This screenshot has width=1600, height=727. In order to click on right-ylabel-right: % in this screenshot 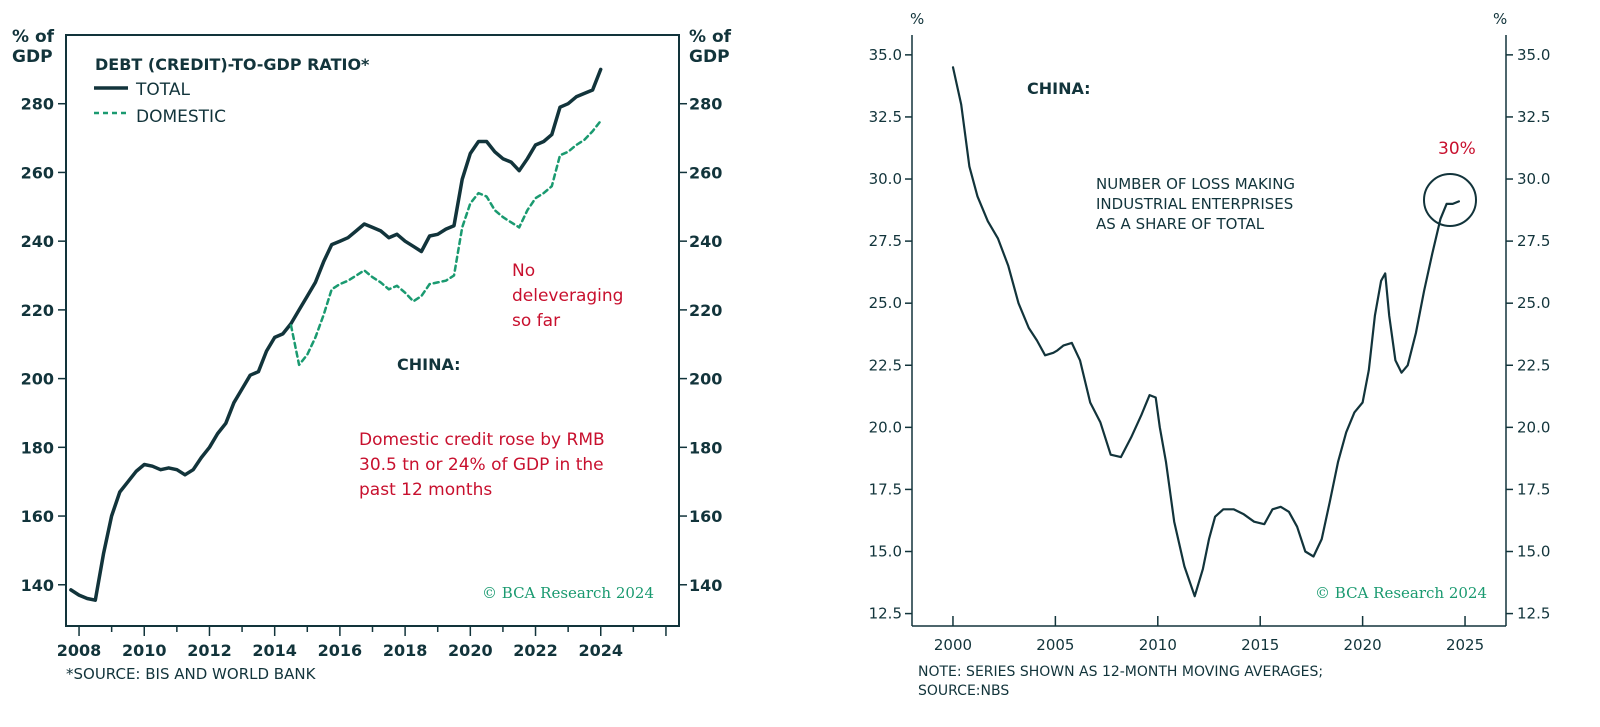, I will do `click(1500, 19)`.